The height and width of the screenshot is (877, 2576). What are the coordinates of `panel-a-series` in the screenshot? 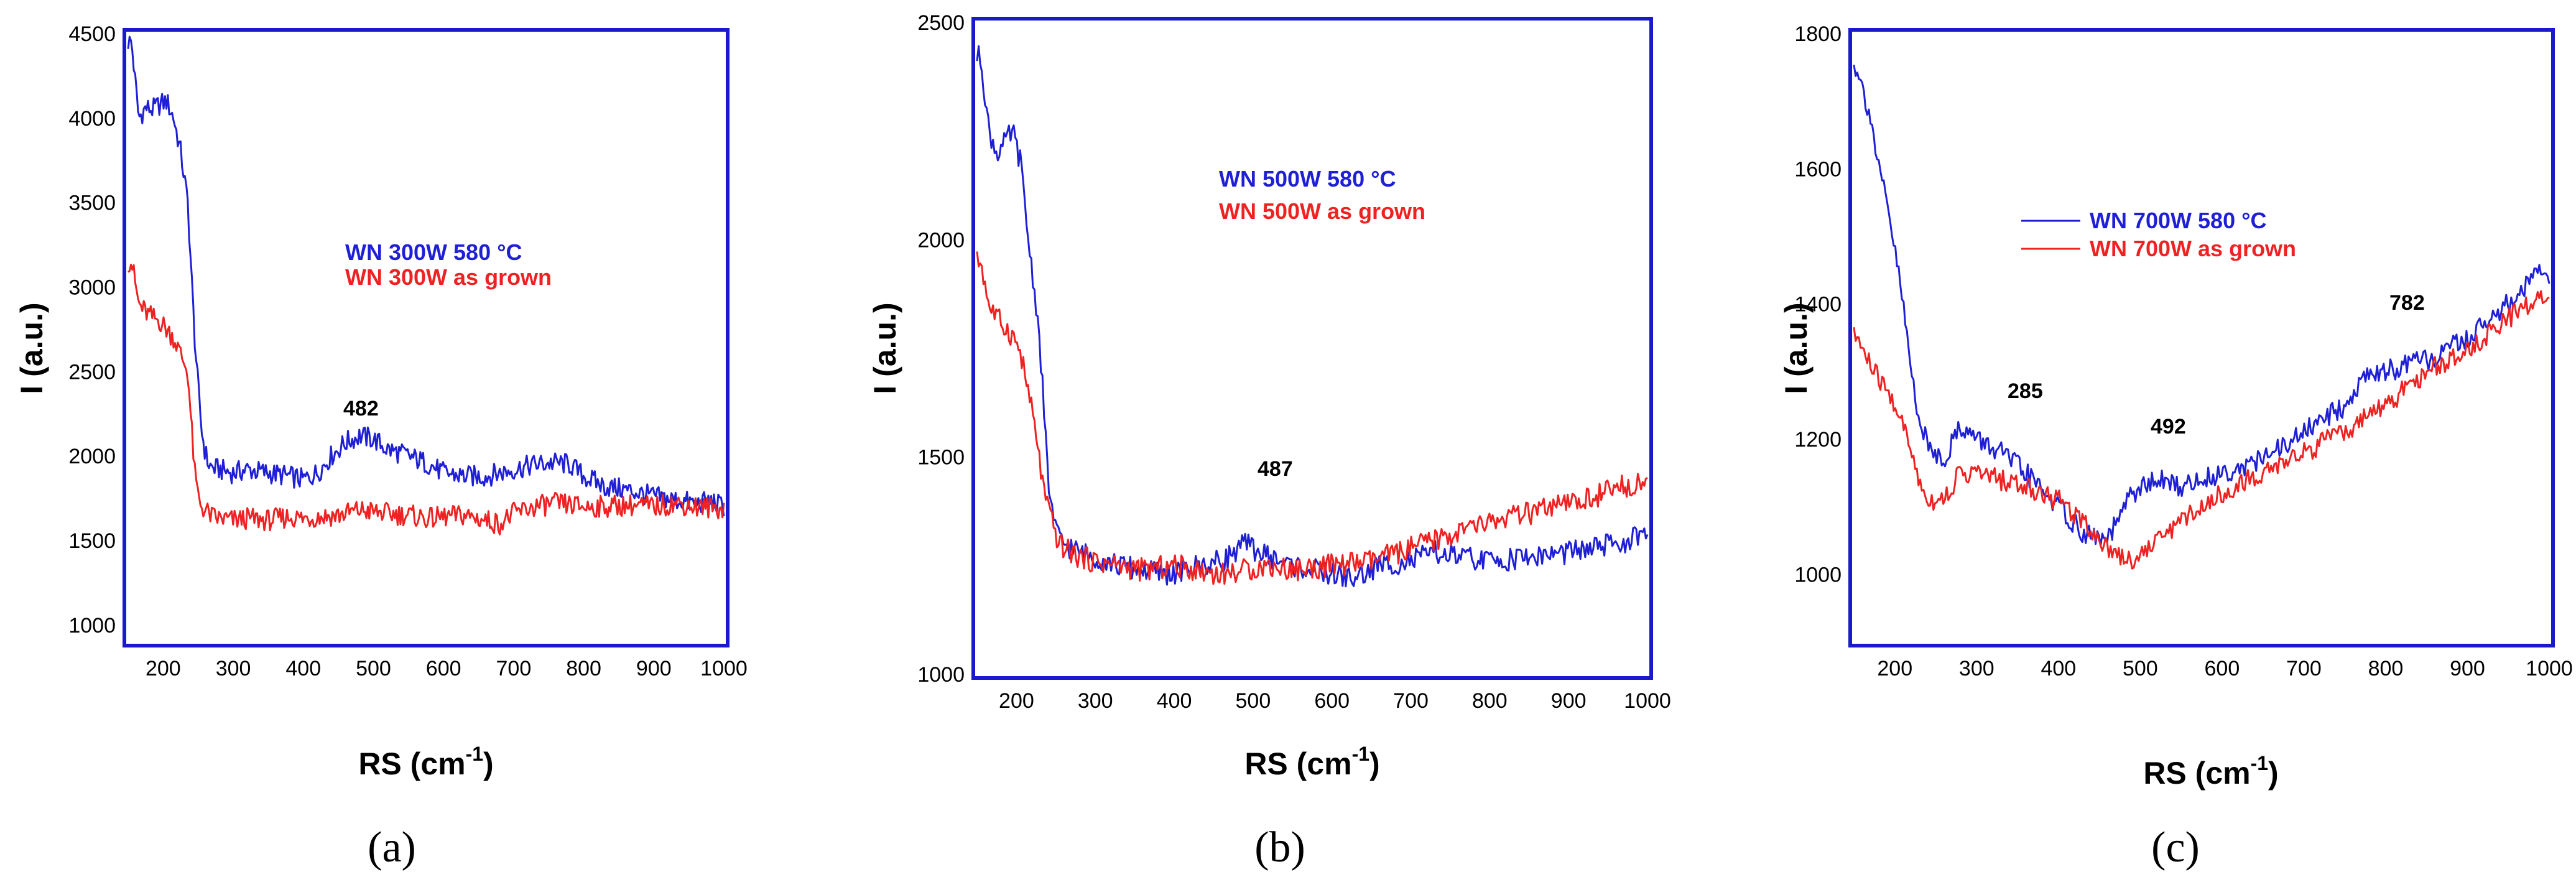 It's located at (426, 285).